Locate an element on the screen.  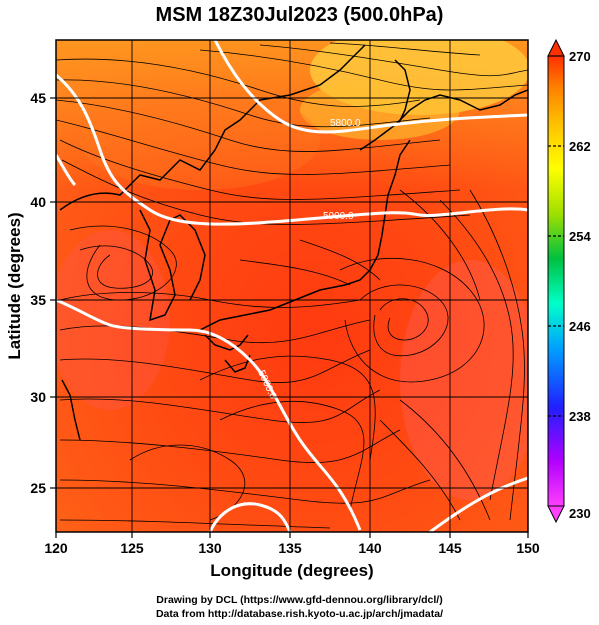
x-tick-label: 140 is located at coordinates (370, 548).